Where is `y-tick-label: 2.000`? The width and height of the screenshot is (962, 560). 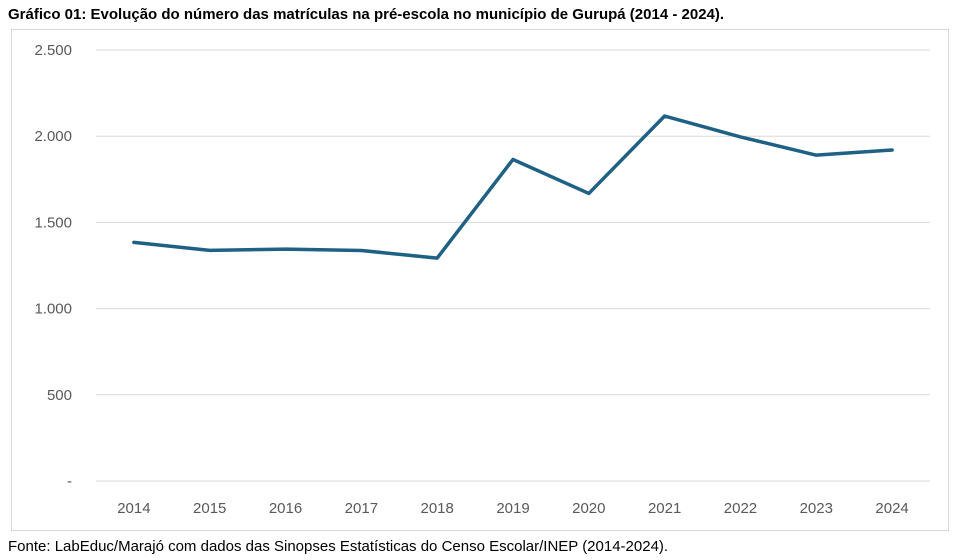
y-tick-label: 2.000 is located at coordinates (53, 136).